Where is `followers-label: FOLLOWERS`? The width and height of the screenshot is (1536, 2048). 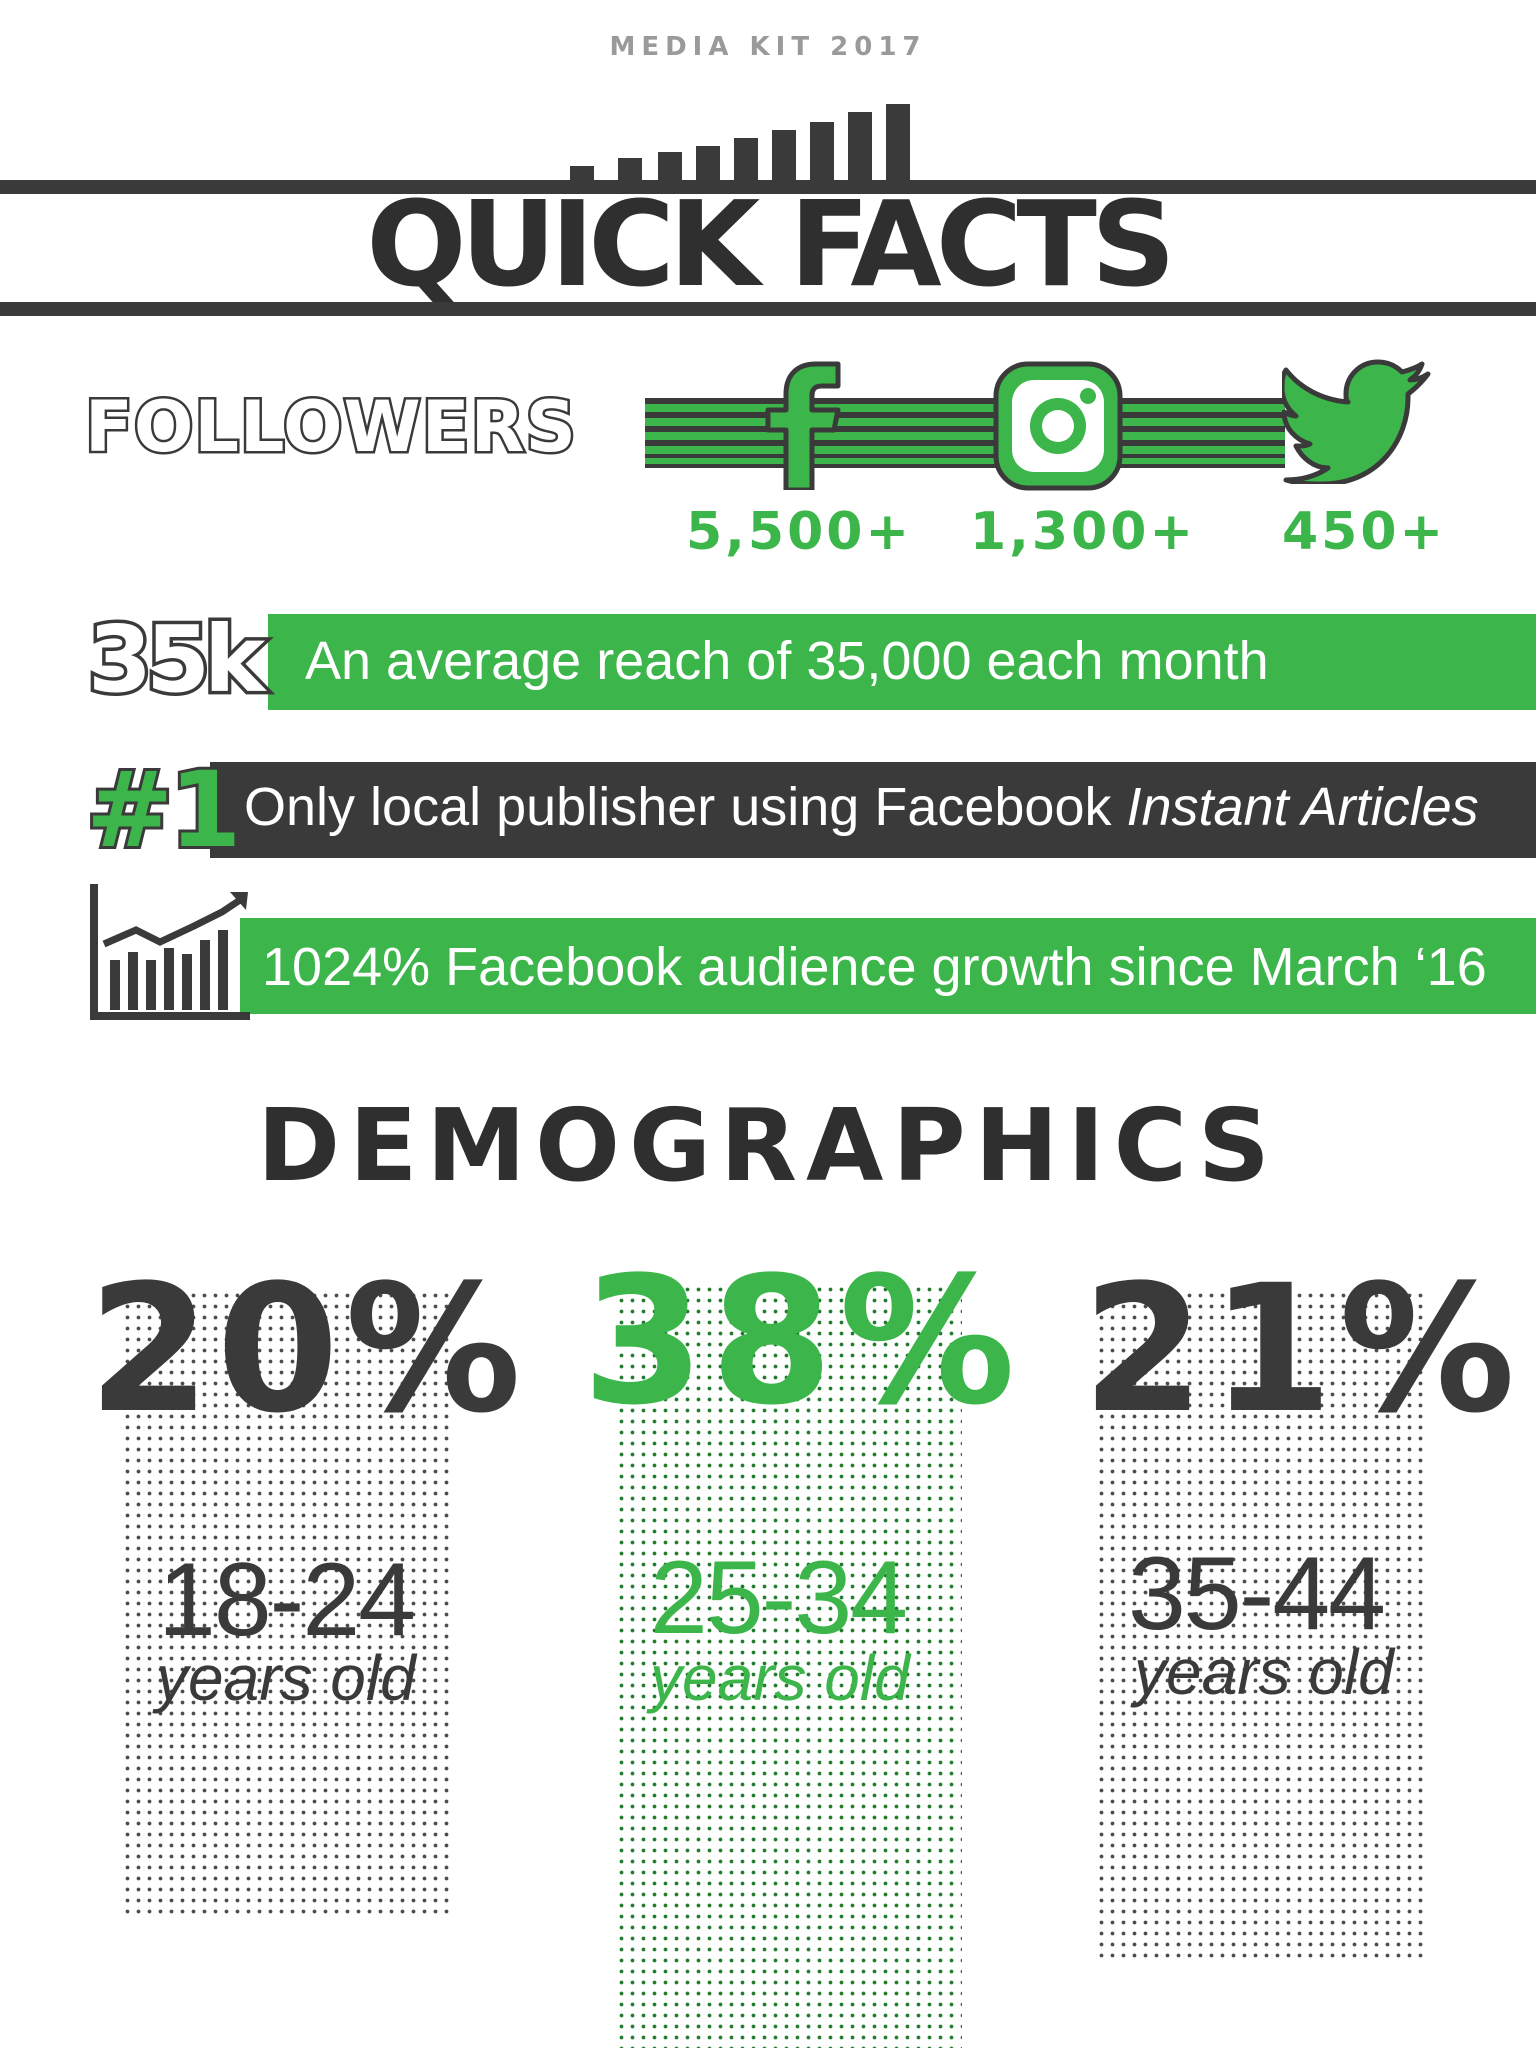 followers-label: FOLLOWERS is located at coordinates (331, 427).